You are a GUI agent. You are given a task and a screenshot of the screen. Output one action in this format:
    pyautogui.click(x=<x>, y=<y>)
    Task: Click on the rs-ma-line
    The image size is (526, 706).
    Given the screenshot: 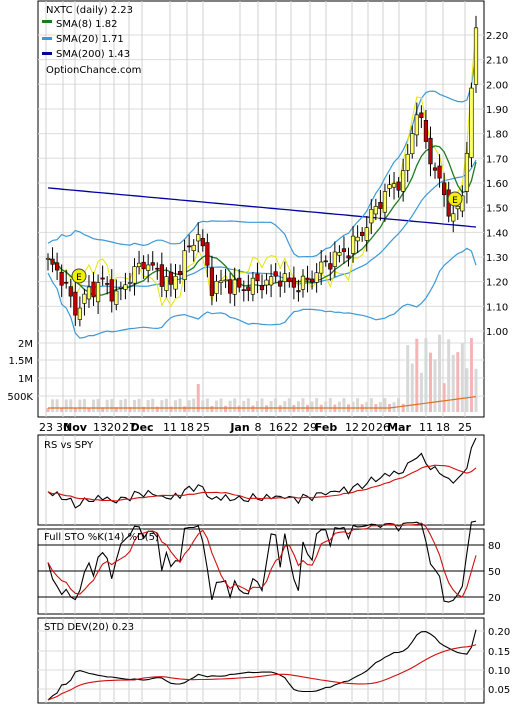 What is the action you would take?
    pyautogui.click(x=262, y=483)
    